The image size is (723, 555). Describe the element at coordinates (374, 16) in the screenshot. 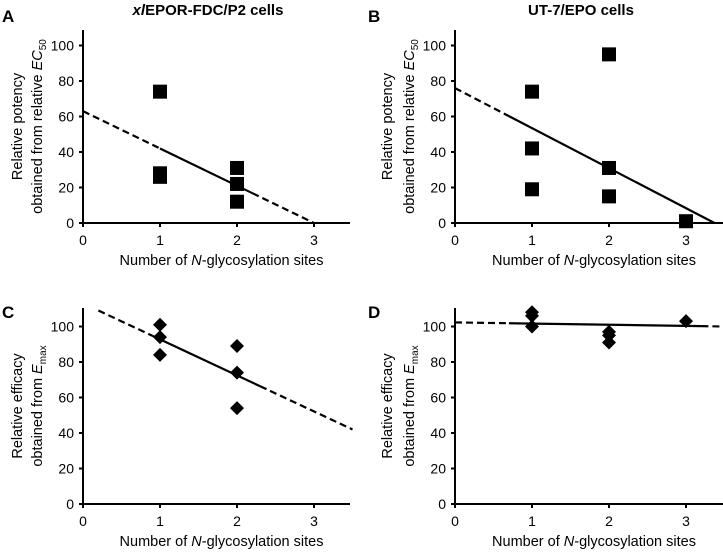

I see `panel-letter: B` at that location.